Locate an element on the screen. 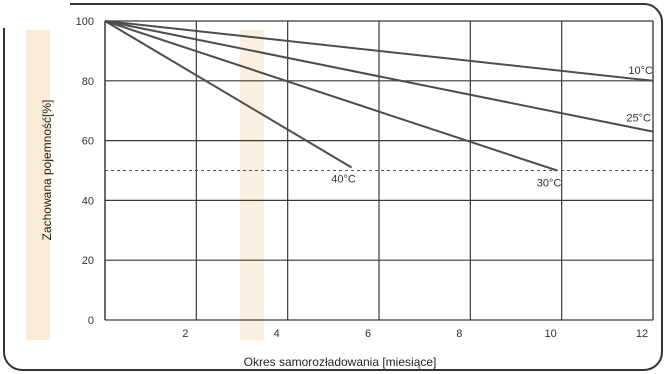  watermark-bar-middle is located at coordinates (252, 185).